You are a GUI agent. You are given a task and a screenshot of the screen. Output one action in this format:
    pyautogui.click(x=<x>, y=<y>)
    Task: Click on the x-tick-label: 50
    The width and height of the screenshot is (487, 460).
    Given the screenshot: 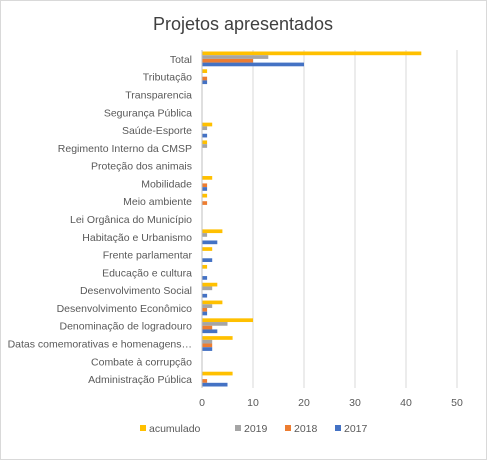 What is the action you would take?
    pyautogui.click(x=457, y=403)
    